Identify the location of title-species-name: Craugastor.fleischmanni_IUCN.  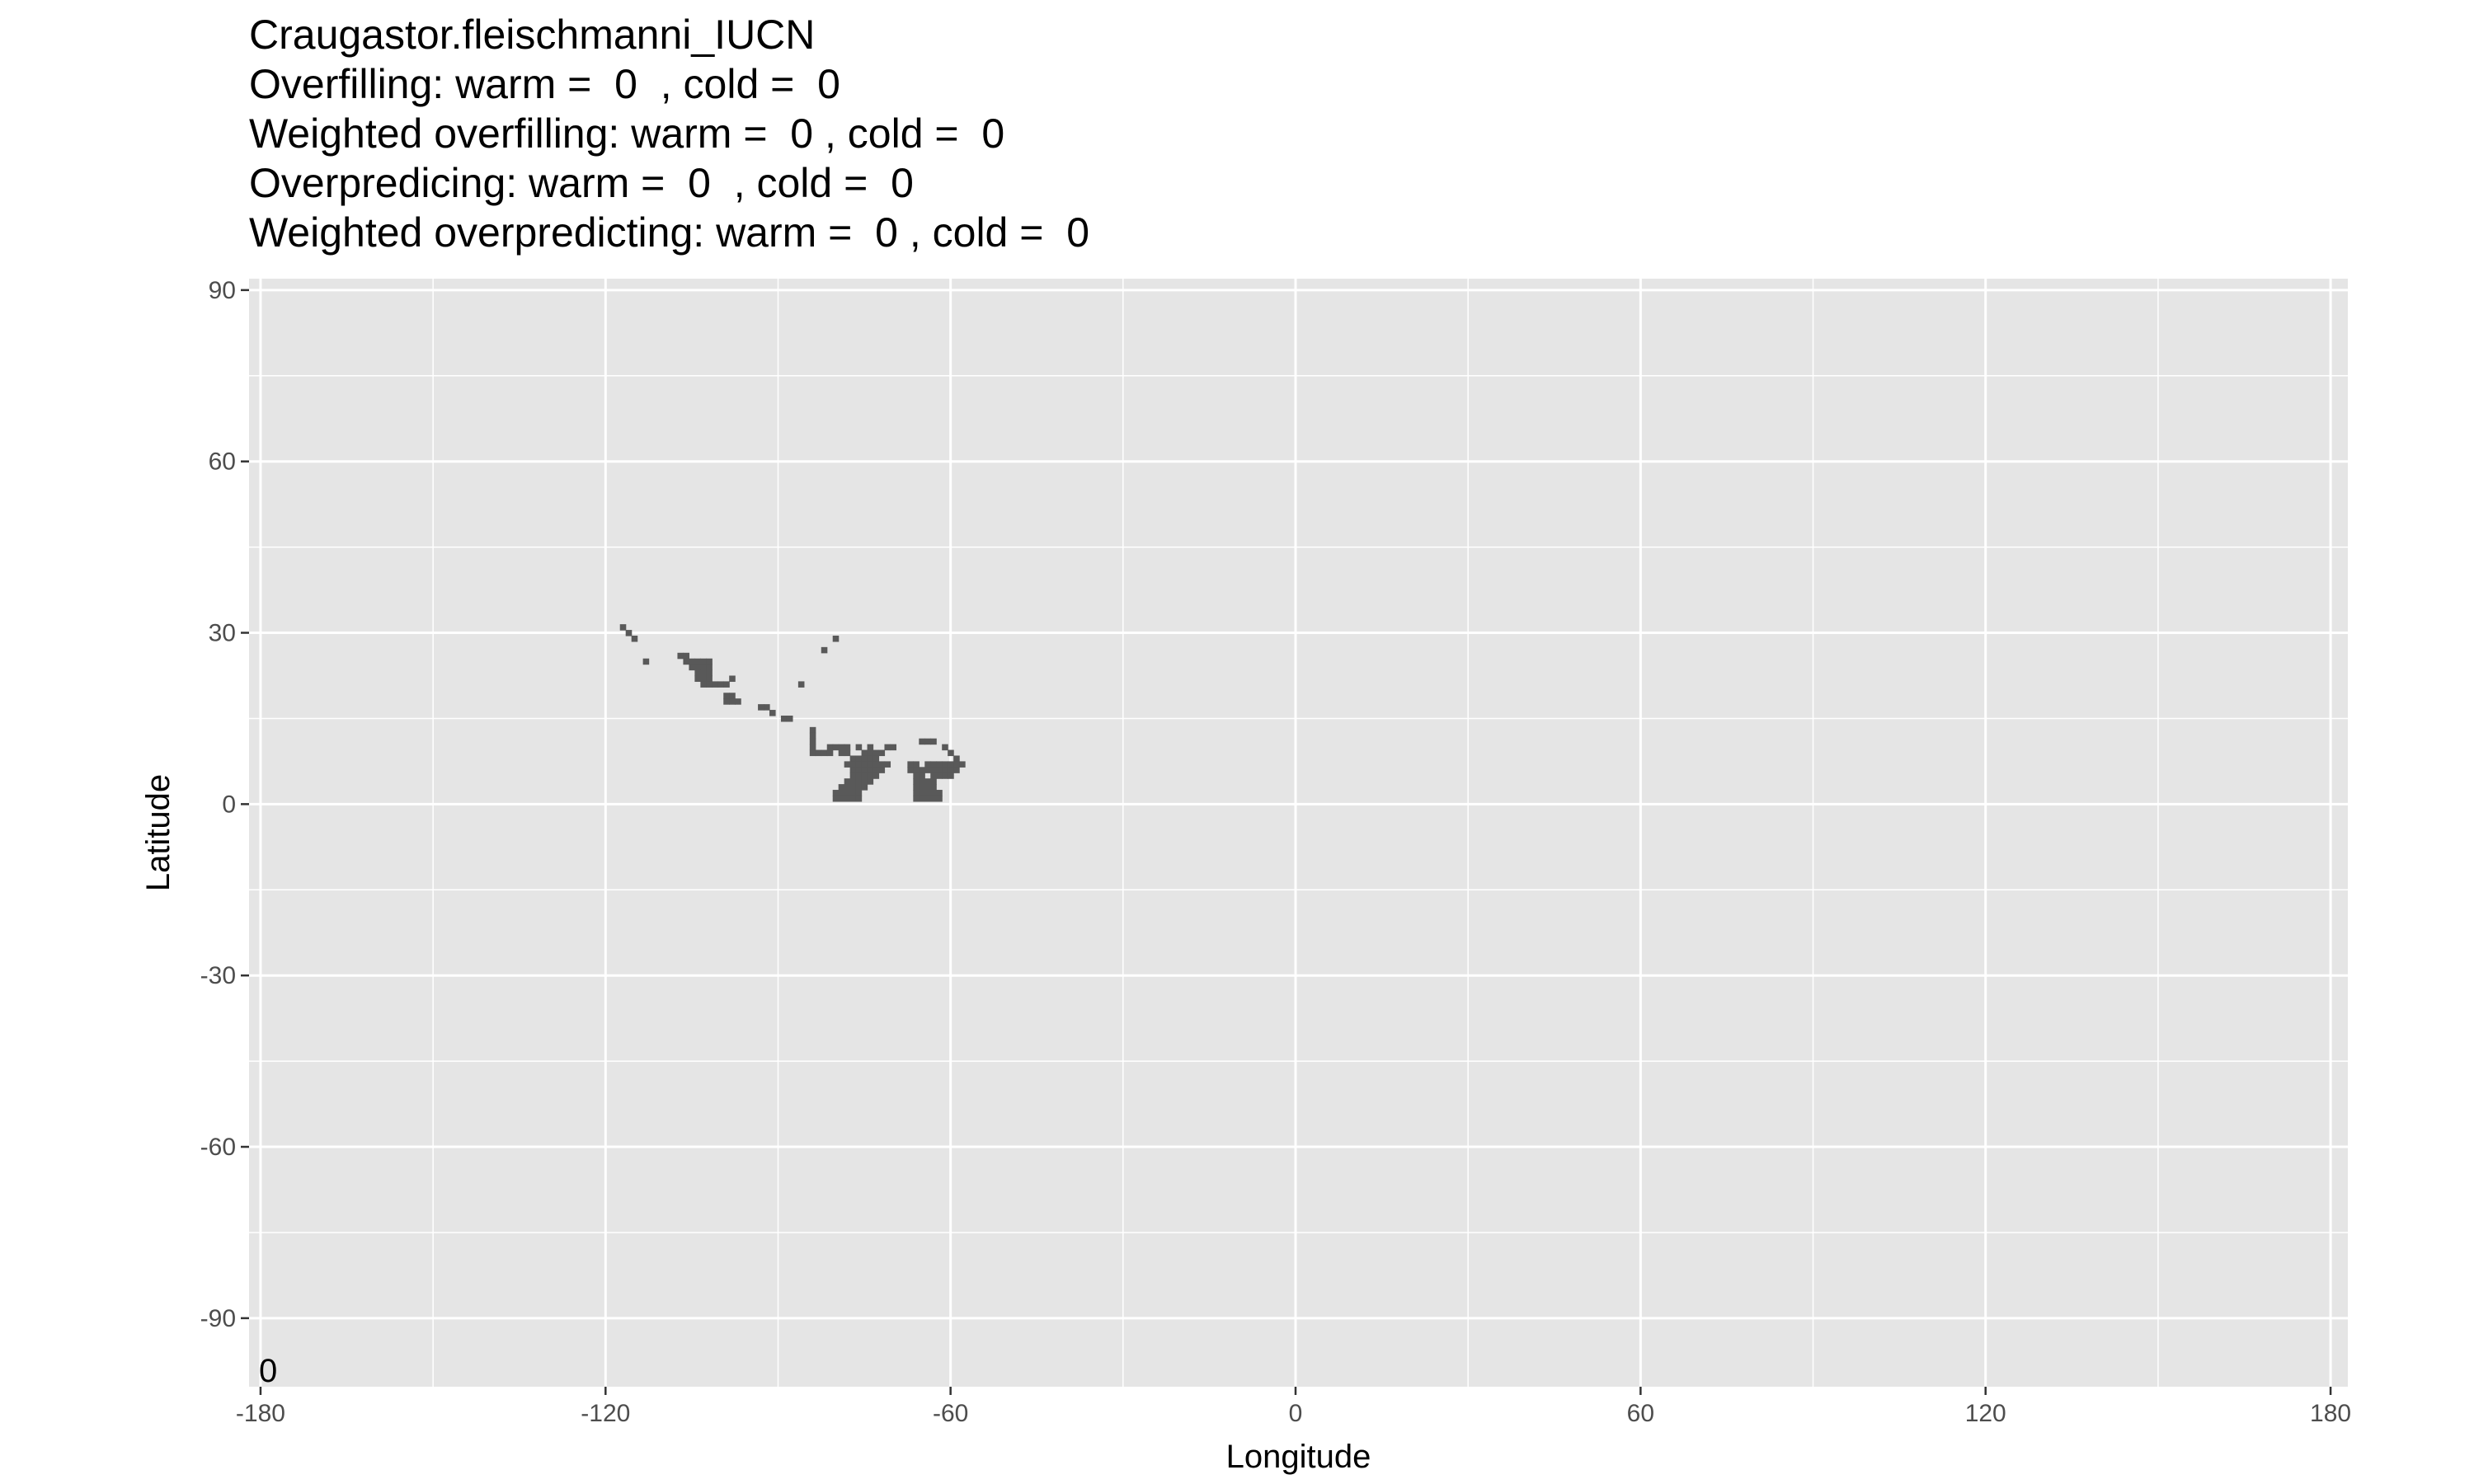
(532, 35).